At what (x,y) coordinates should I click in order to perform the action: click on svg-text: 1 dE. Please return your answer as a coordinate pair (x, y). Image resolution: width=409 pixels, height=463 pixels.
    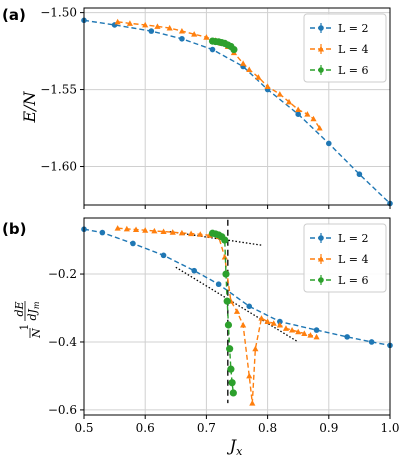
    Looking at the image, I should click on (22, 315).